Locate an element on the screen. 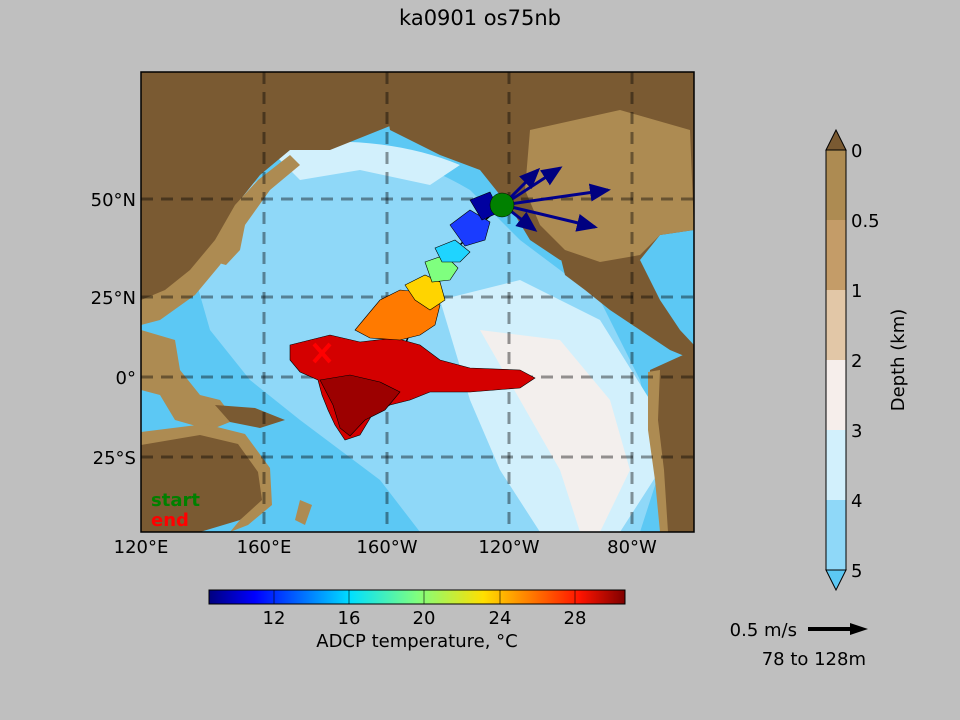 The width and height of the screenshot is (960, 720). depth-tick-label: 4 is located at coordinates (856, 501).